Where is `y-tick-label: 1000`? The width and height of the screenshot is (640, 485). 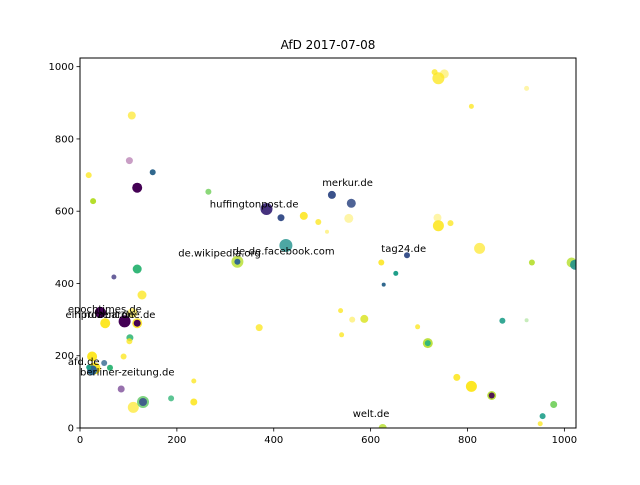 y-tick-label: 1000 is located at coordinates (61, 67).